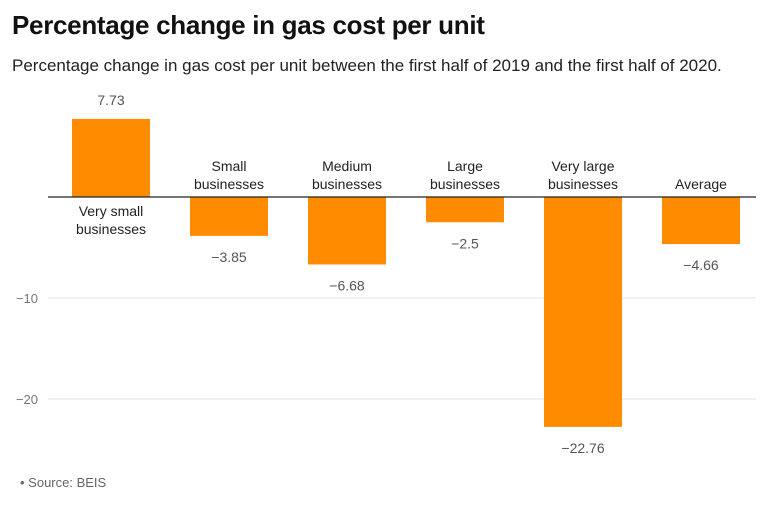 This screenshot has height=520, width=768. Describe the element at coordinates (347, 175) in the screenshot. I see `category-label: Medium businesses` at that location.